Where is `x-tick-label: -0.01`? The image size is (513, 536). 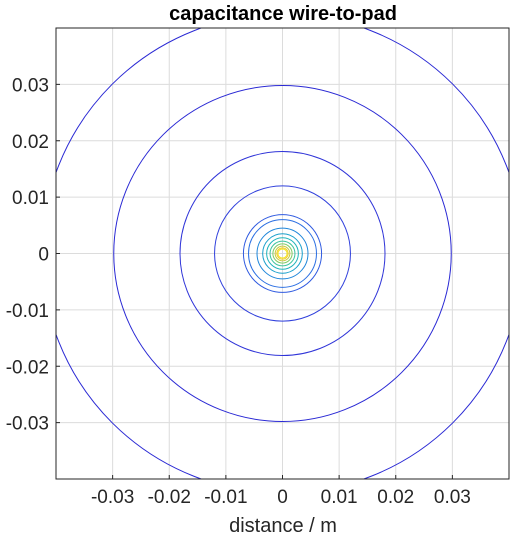 x-tick-label: -0.01 is located at coordinates (225, 497).